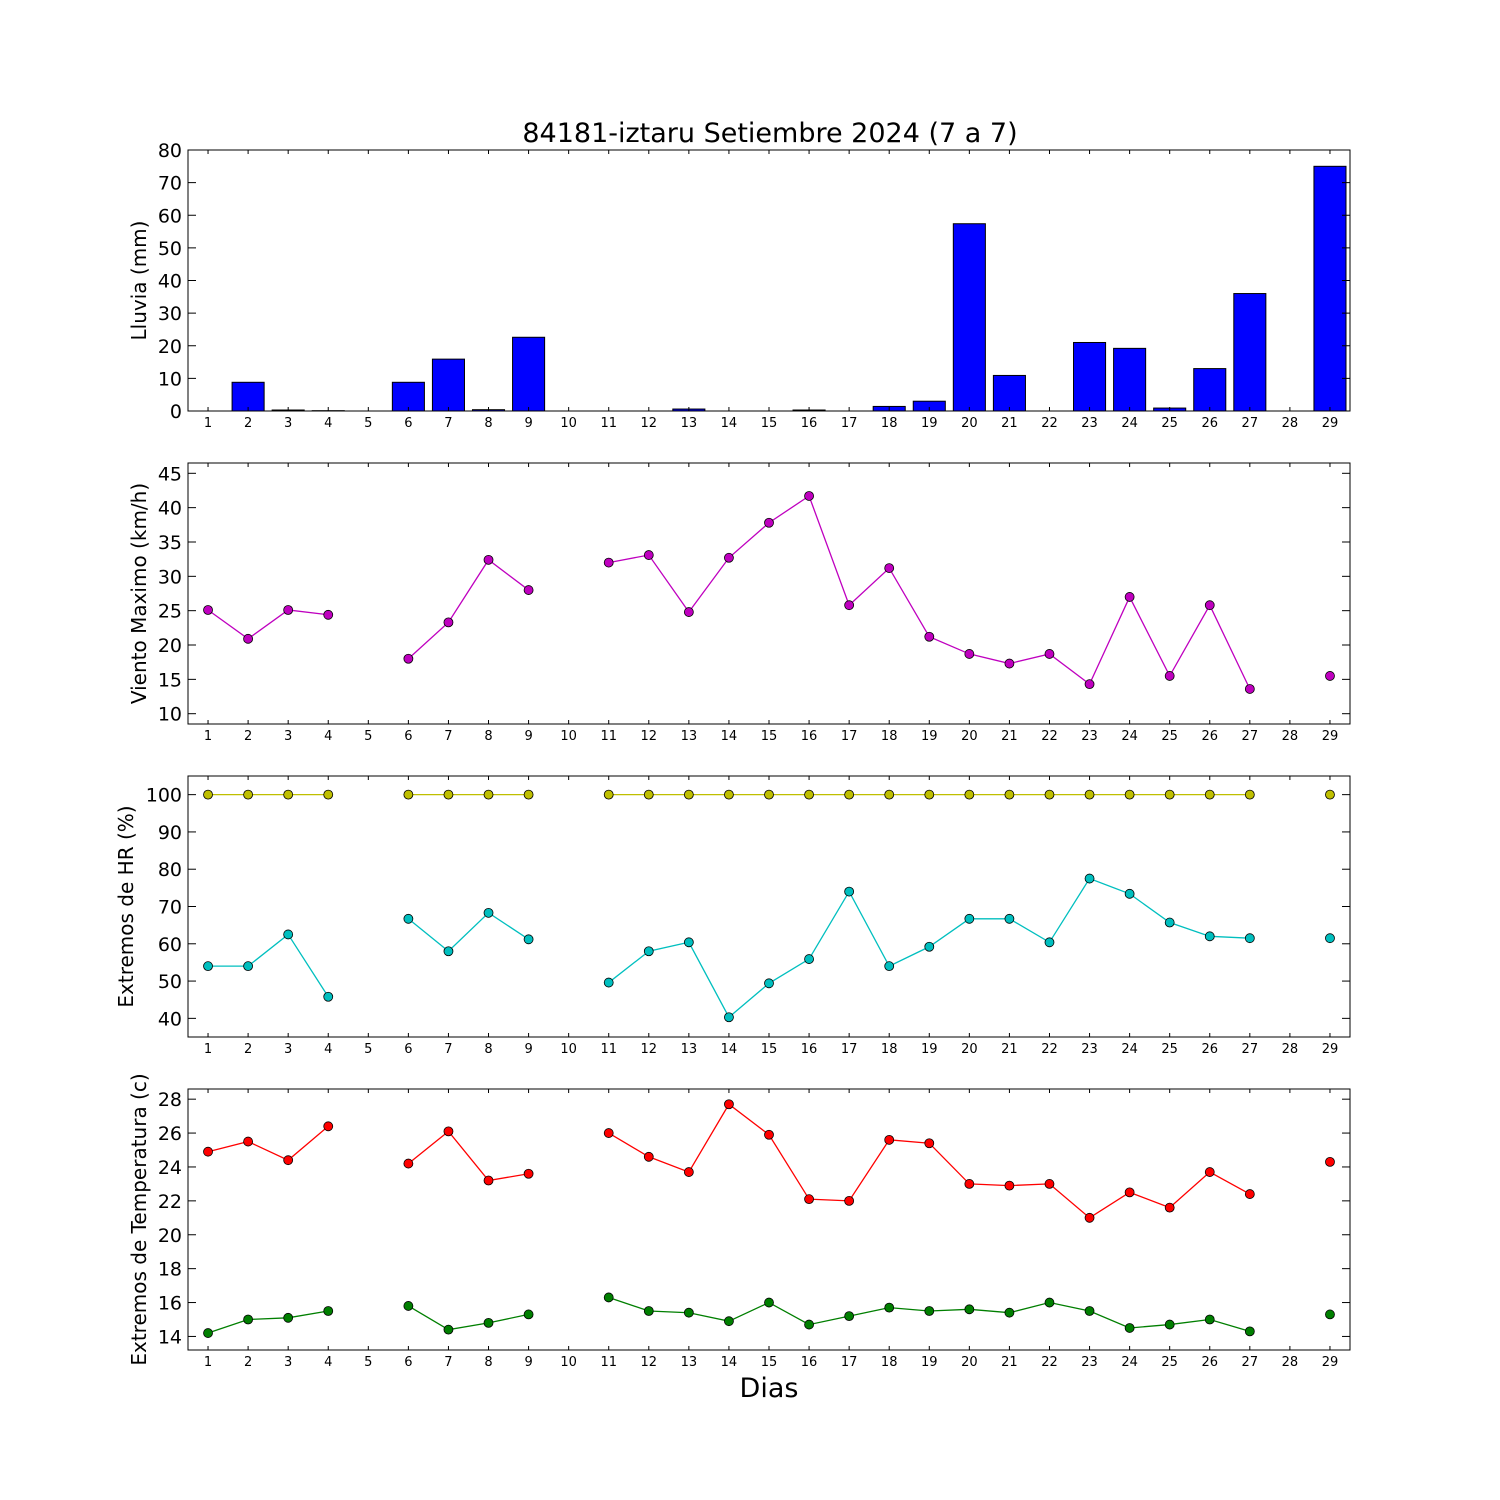 This screenshot has height=1500, width=1500. I want to click on rain-x-tick-label: 7, so click(448, 423).